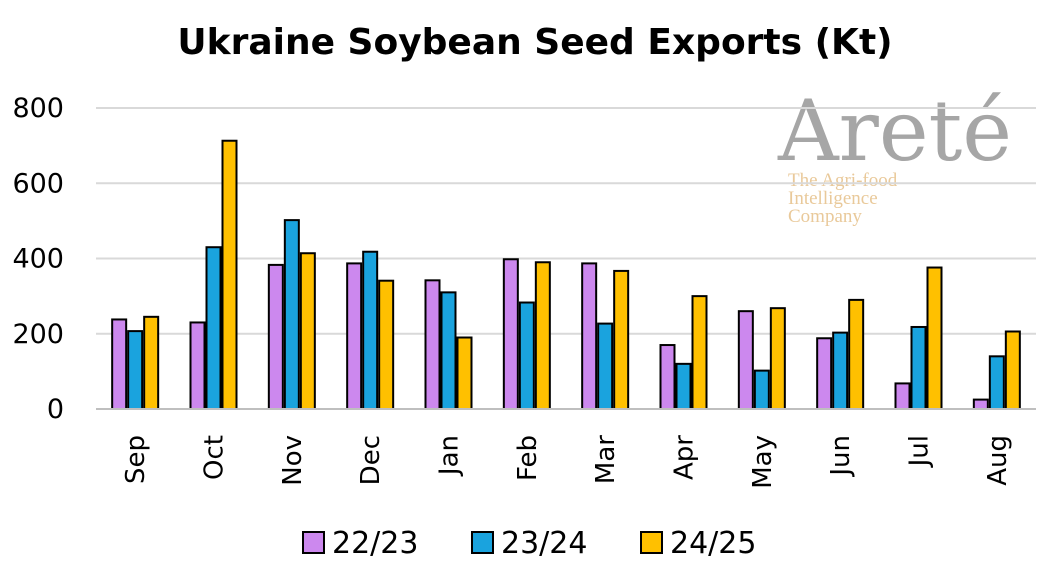  I want to click on watermark-logo: Areté The Agri-food Intelligence Company, so click(894, 154).